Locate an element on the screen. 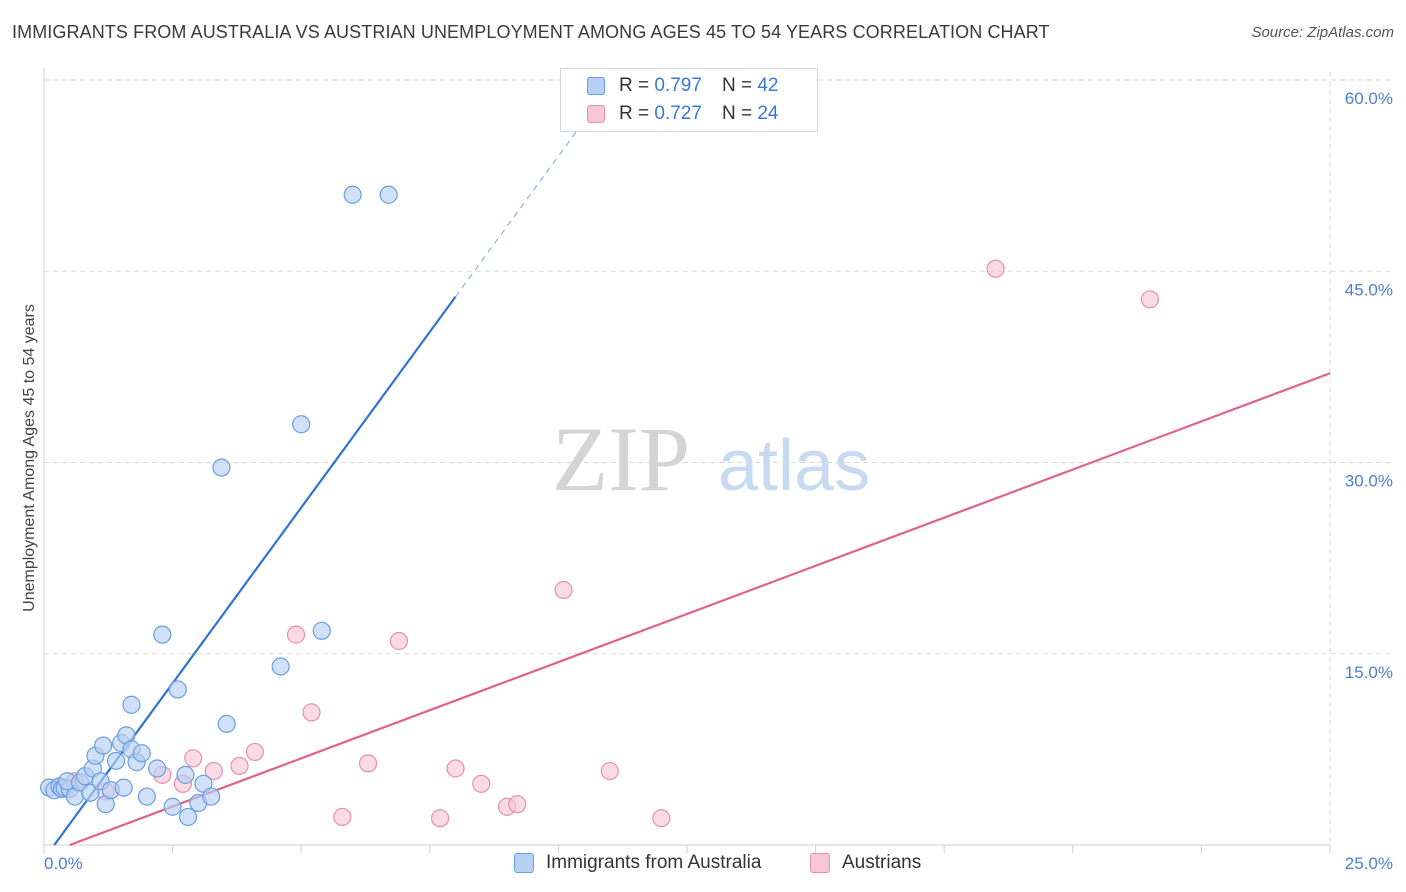 The height and width of the screenshot is (892, 1406). australia-trendline-extension is located at coordinates (520, 209).